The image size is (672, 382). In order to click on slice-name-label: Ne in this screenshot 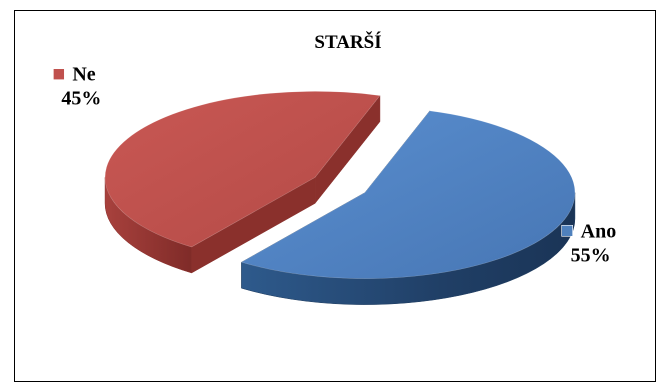, I will do `click(83, 75)`.